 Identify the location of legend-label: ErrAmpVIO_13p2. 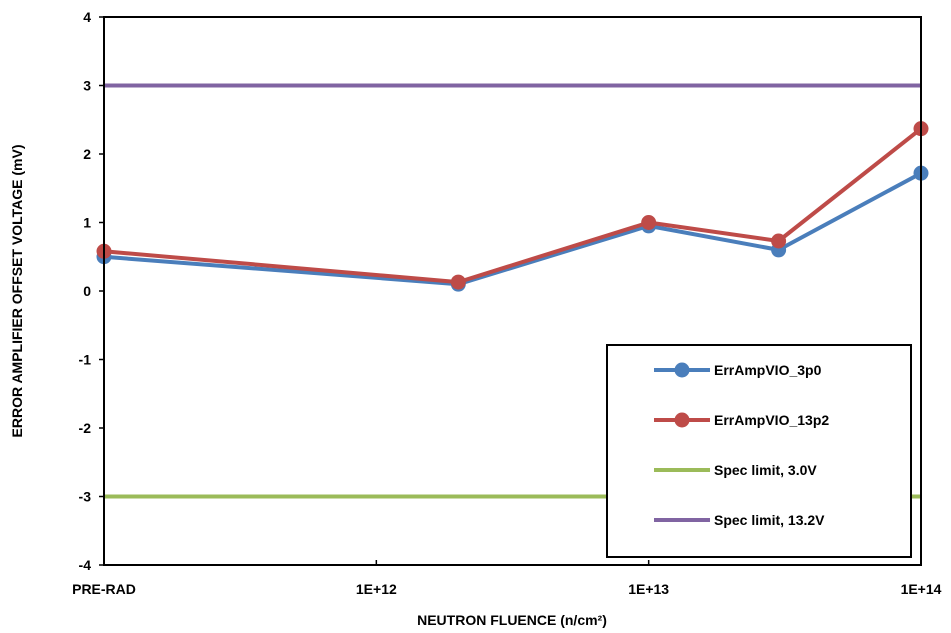
(771, 420).